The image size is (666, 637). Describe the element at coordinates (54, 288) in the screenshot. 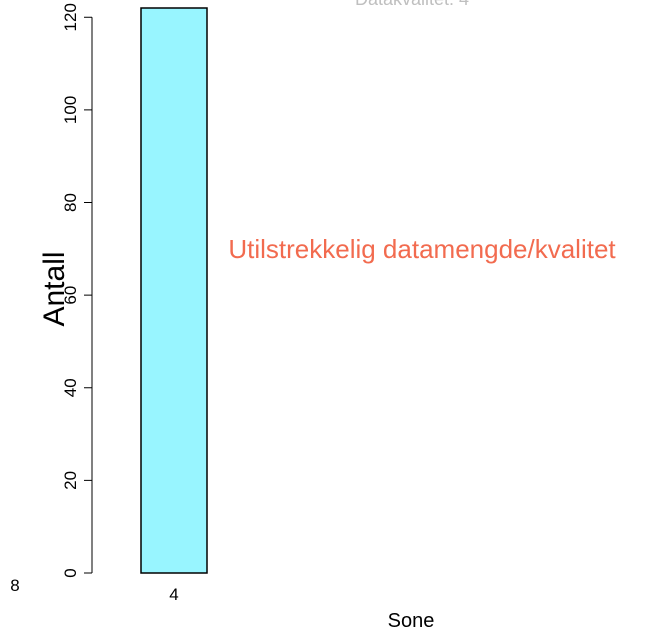

I see `y-axis-label: Antall` at that location.